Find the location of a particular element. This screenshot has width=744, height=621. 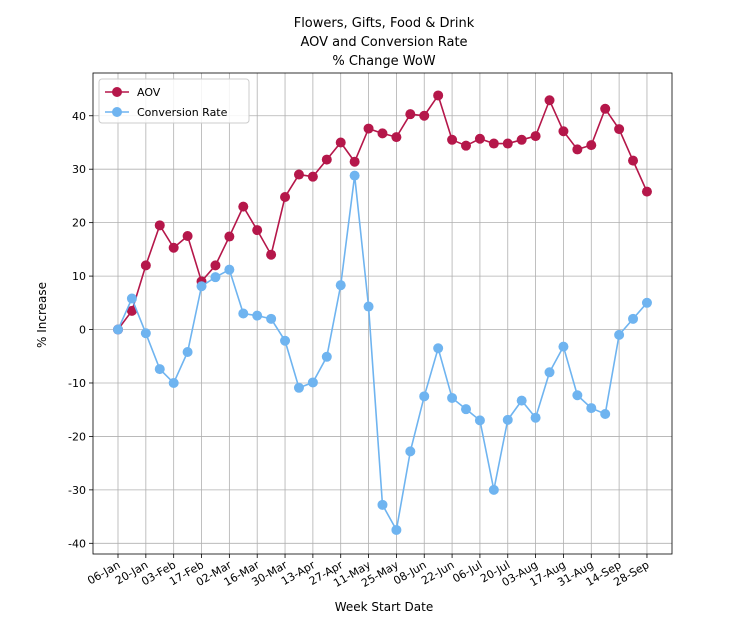

y-tick-label: 0 is located at coordinates (82, 330).